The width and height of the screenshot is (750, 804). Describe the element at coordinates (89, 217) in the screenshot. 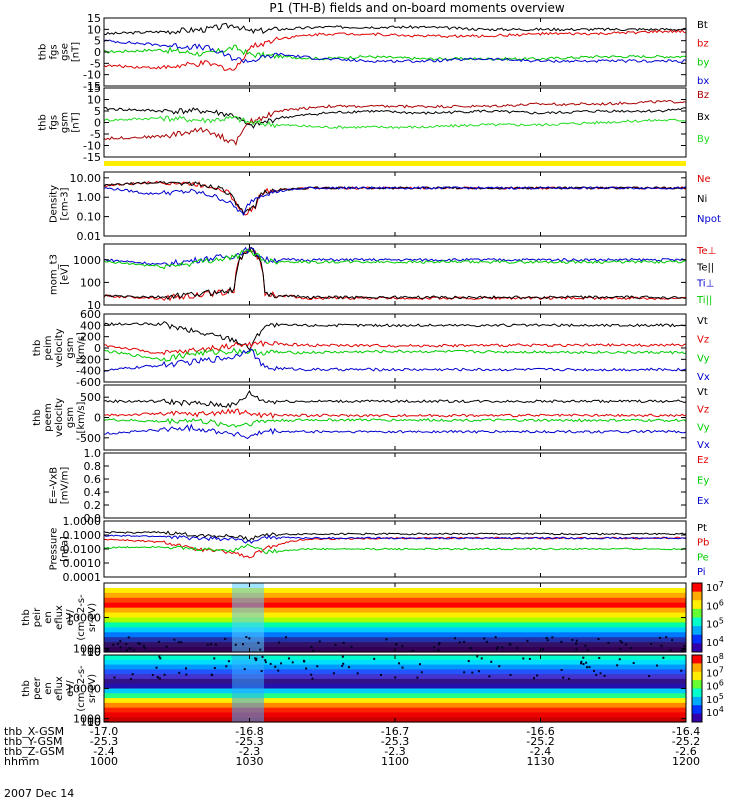

I see `y-tick-label: 0.10` at that location.